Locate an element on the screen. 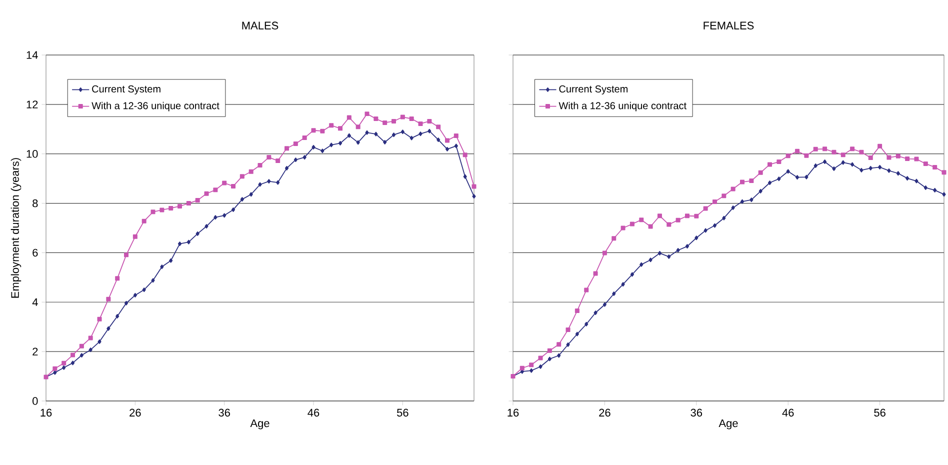 Image resolution: width=948 pixels, height=465 pixels. legend-label: With a 12-36 unique contract is located at coordinates (156, 107).